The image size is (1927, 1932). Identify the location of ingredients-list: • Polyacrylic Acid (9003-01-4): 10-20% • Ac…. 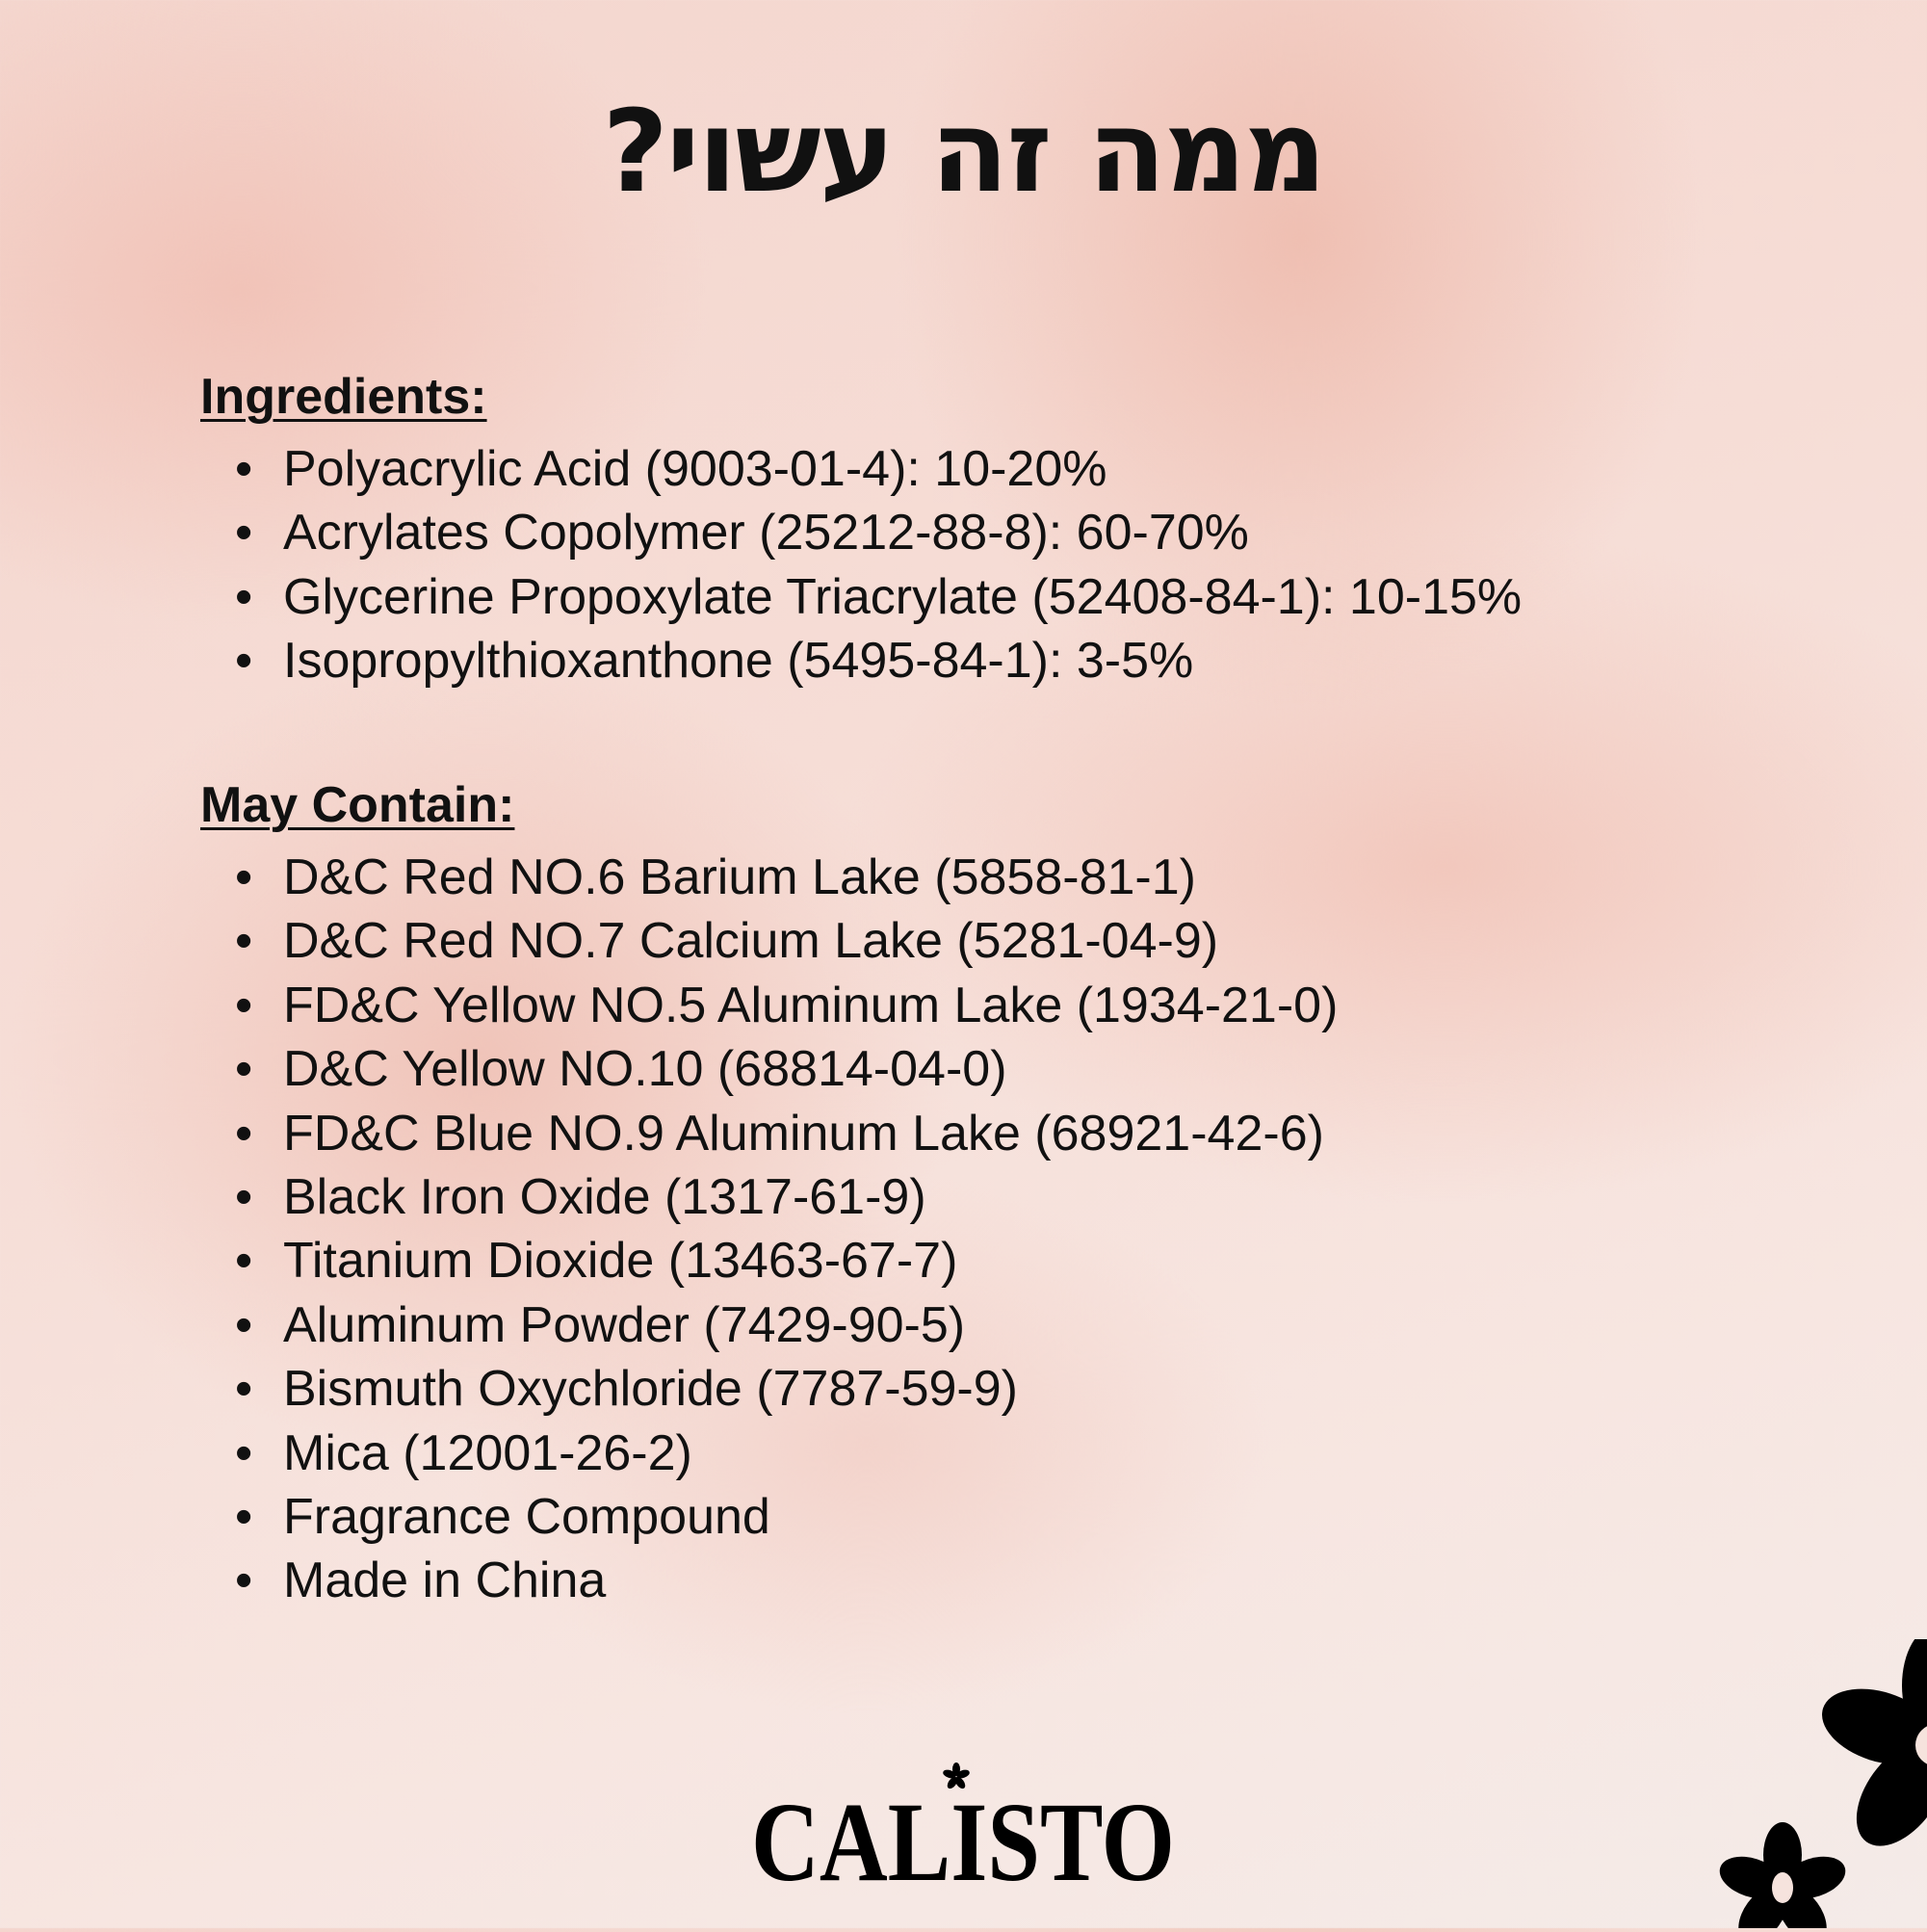
(861, 565).